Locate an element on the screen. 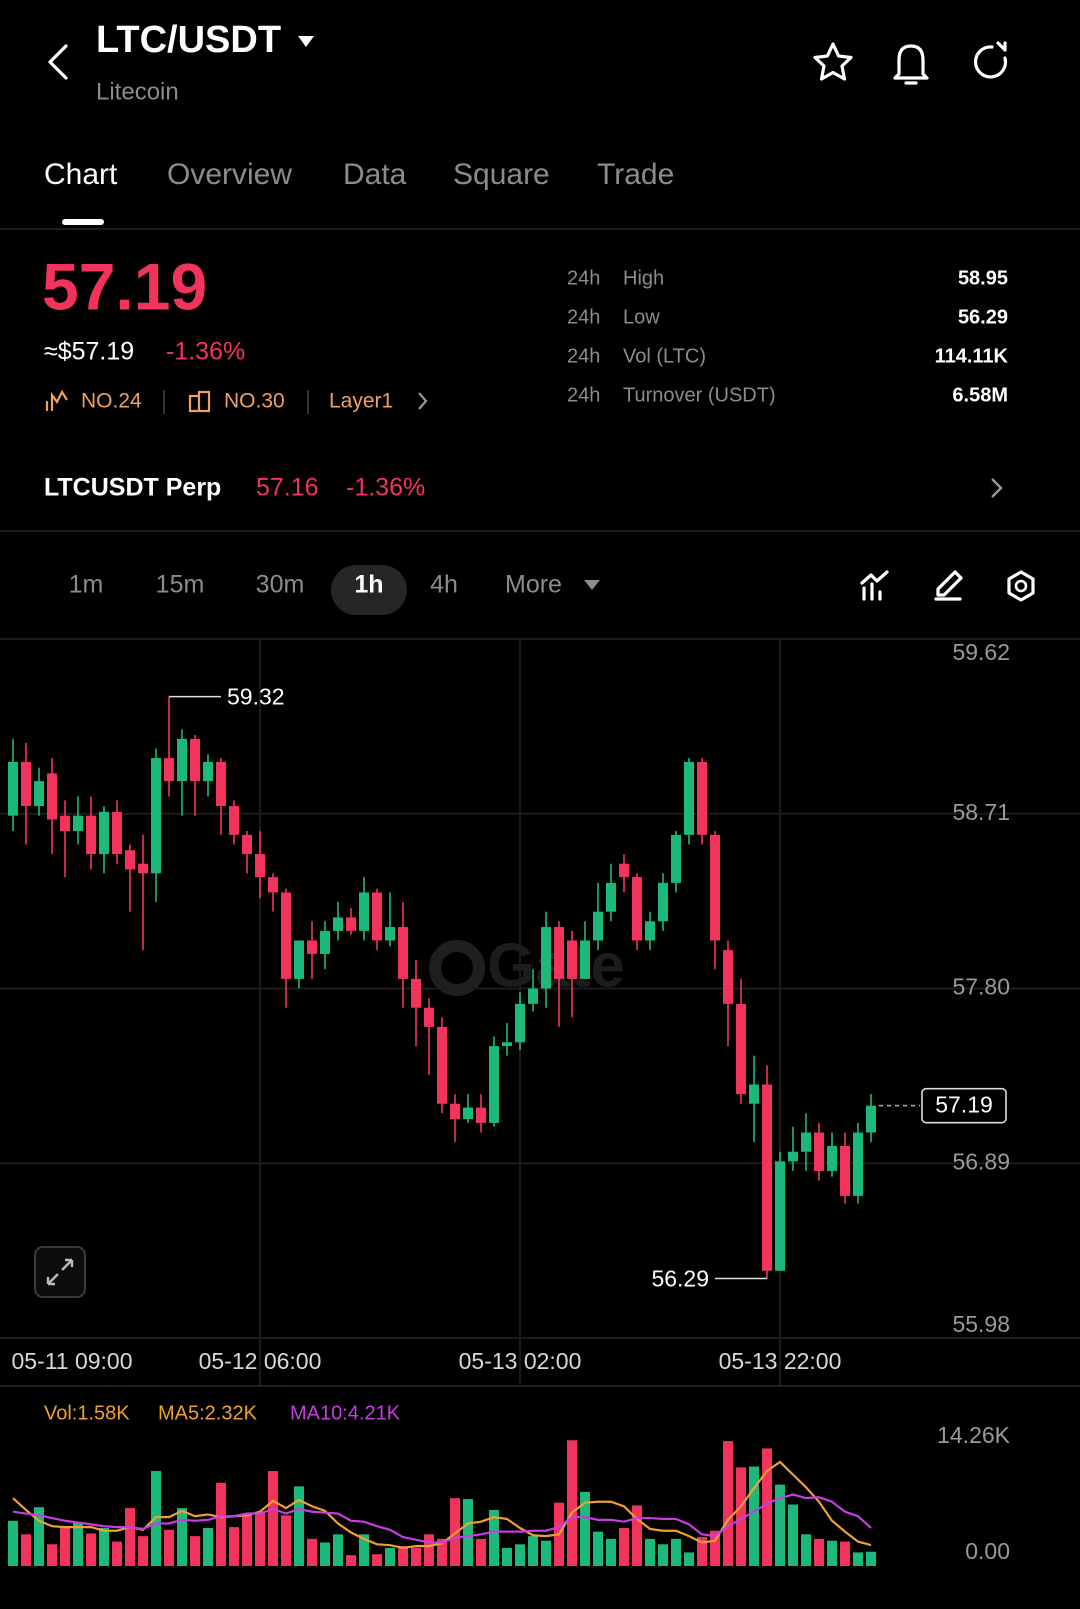  expand-icon is located at coordinates (60, 1272).